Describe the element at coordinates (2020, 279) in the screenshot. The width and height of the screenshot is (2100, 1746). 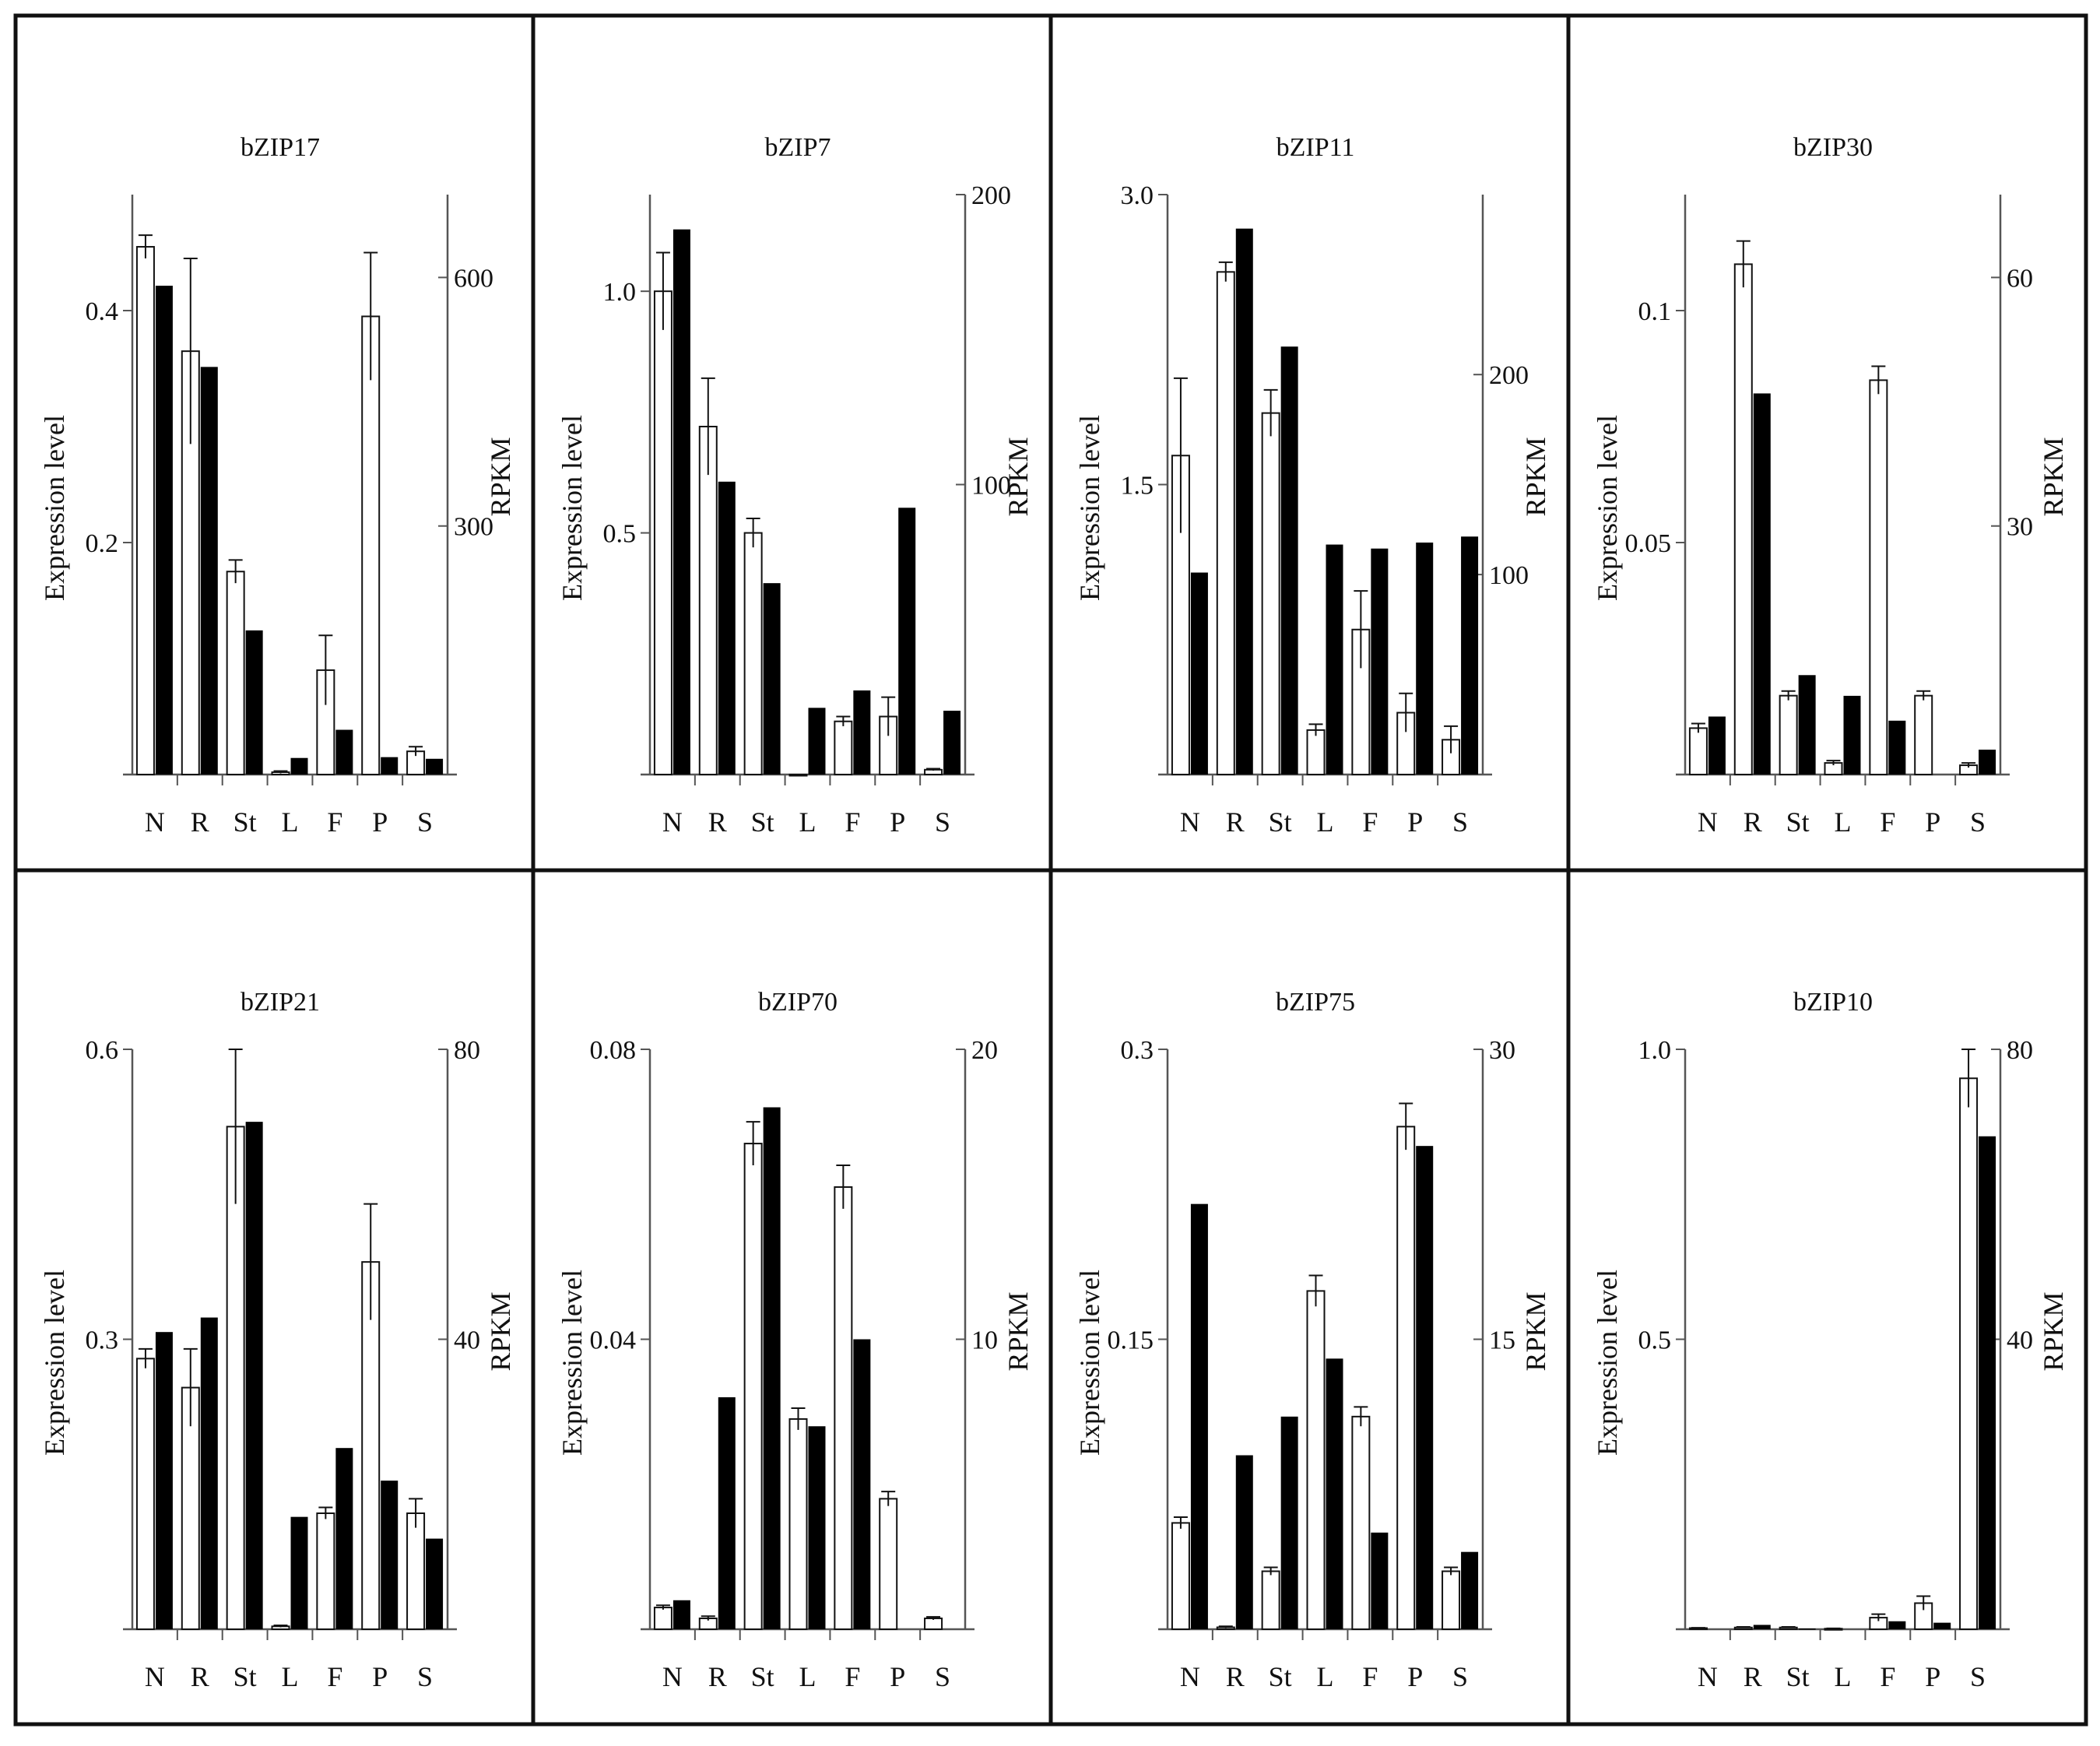
I see `y2-tick-label: 60` at that location.